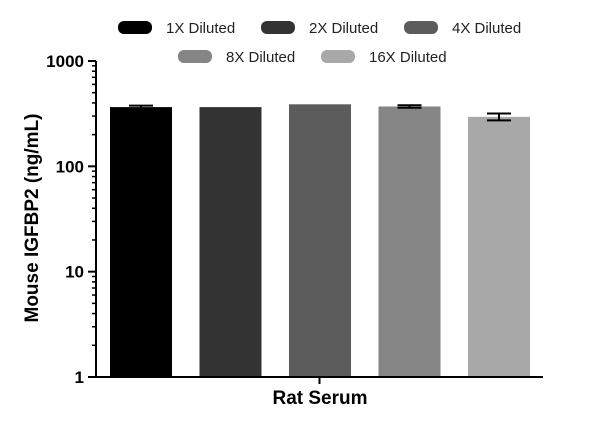 The height and width of the screenshot is (430, 600). I want to click on y-tick-label: 100, so click(70, 166).